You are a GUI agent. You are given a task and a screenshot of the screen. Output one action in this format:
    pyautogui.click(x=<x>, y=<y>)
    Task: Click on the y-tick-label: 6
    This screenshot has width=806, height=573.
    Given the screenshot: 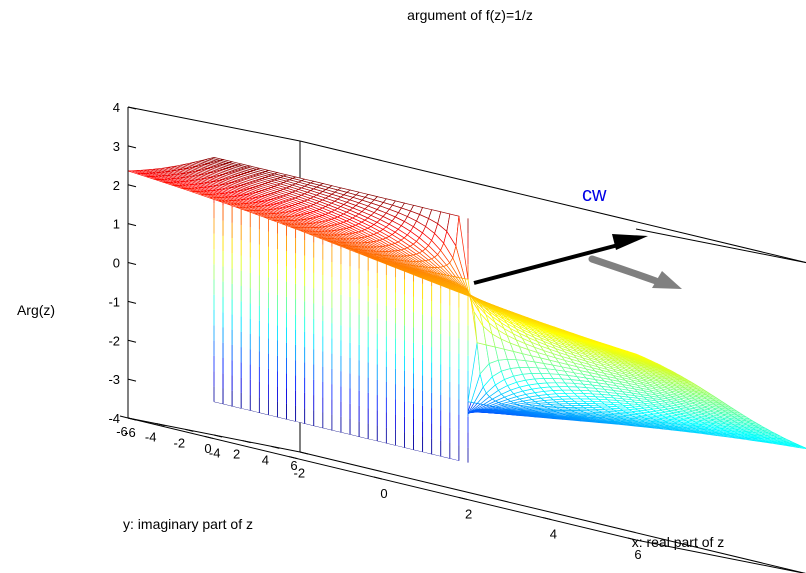 What is the action you would take?
    pyautogui.click(x=293, y=465)
    